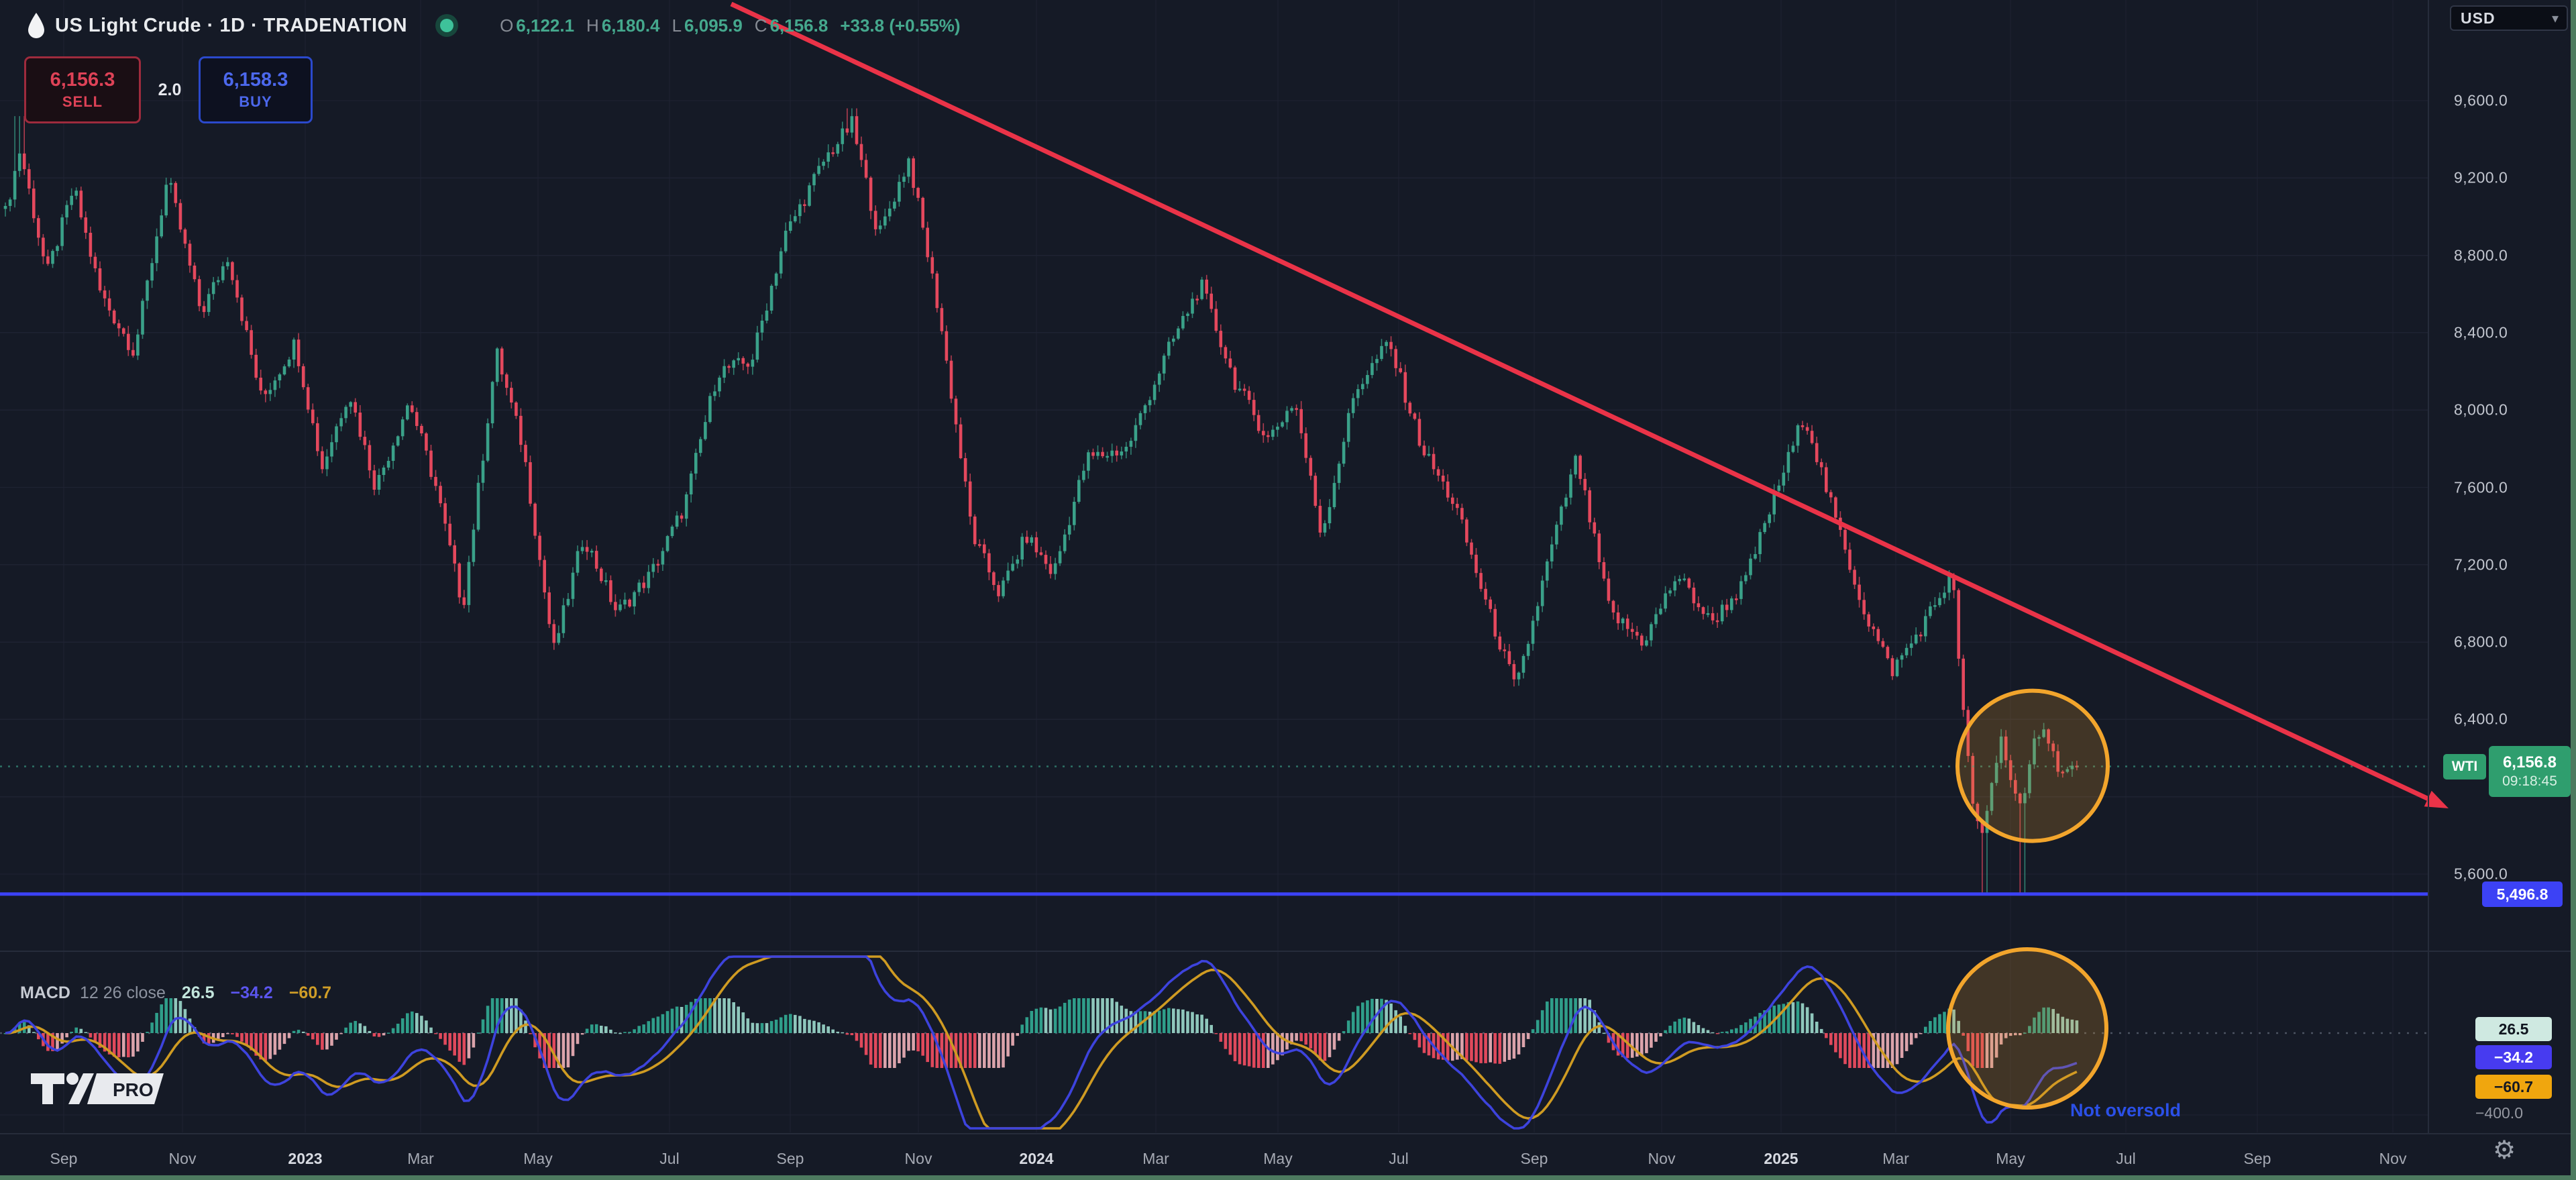 This screenshot has width=2576, height=1180. What do you see at coordinates (2530, 771) in the screenshot?
I see `last-price-tag: 6,156.8 09:18:45` at bounding box center [2530, 771].